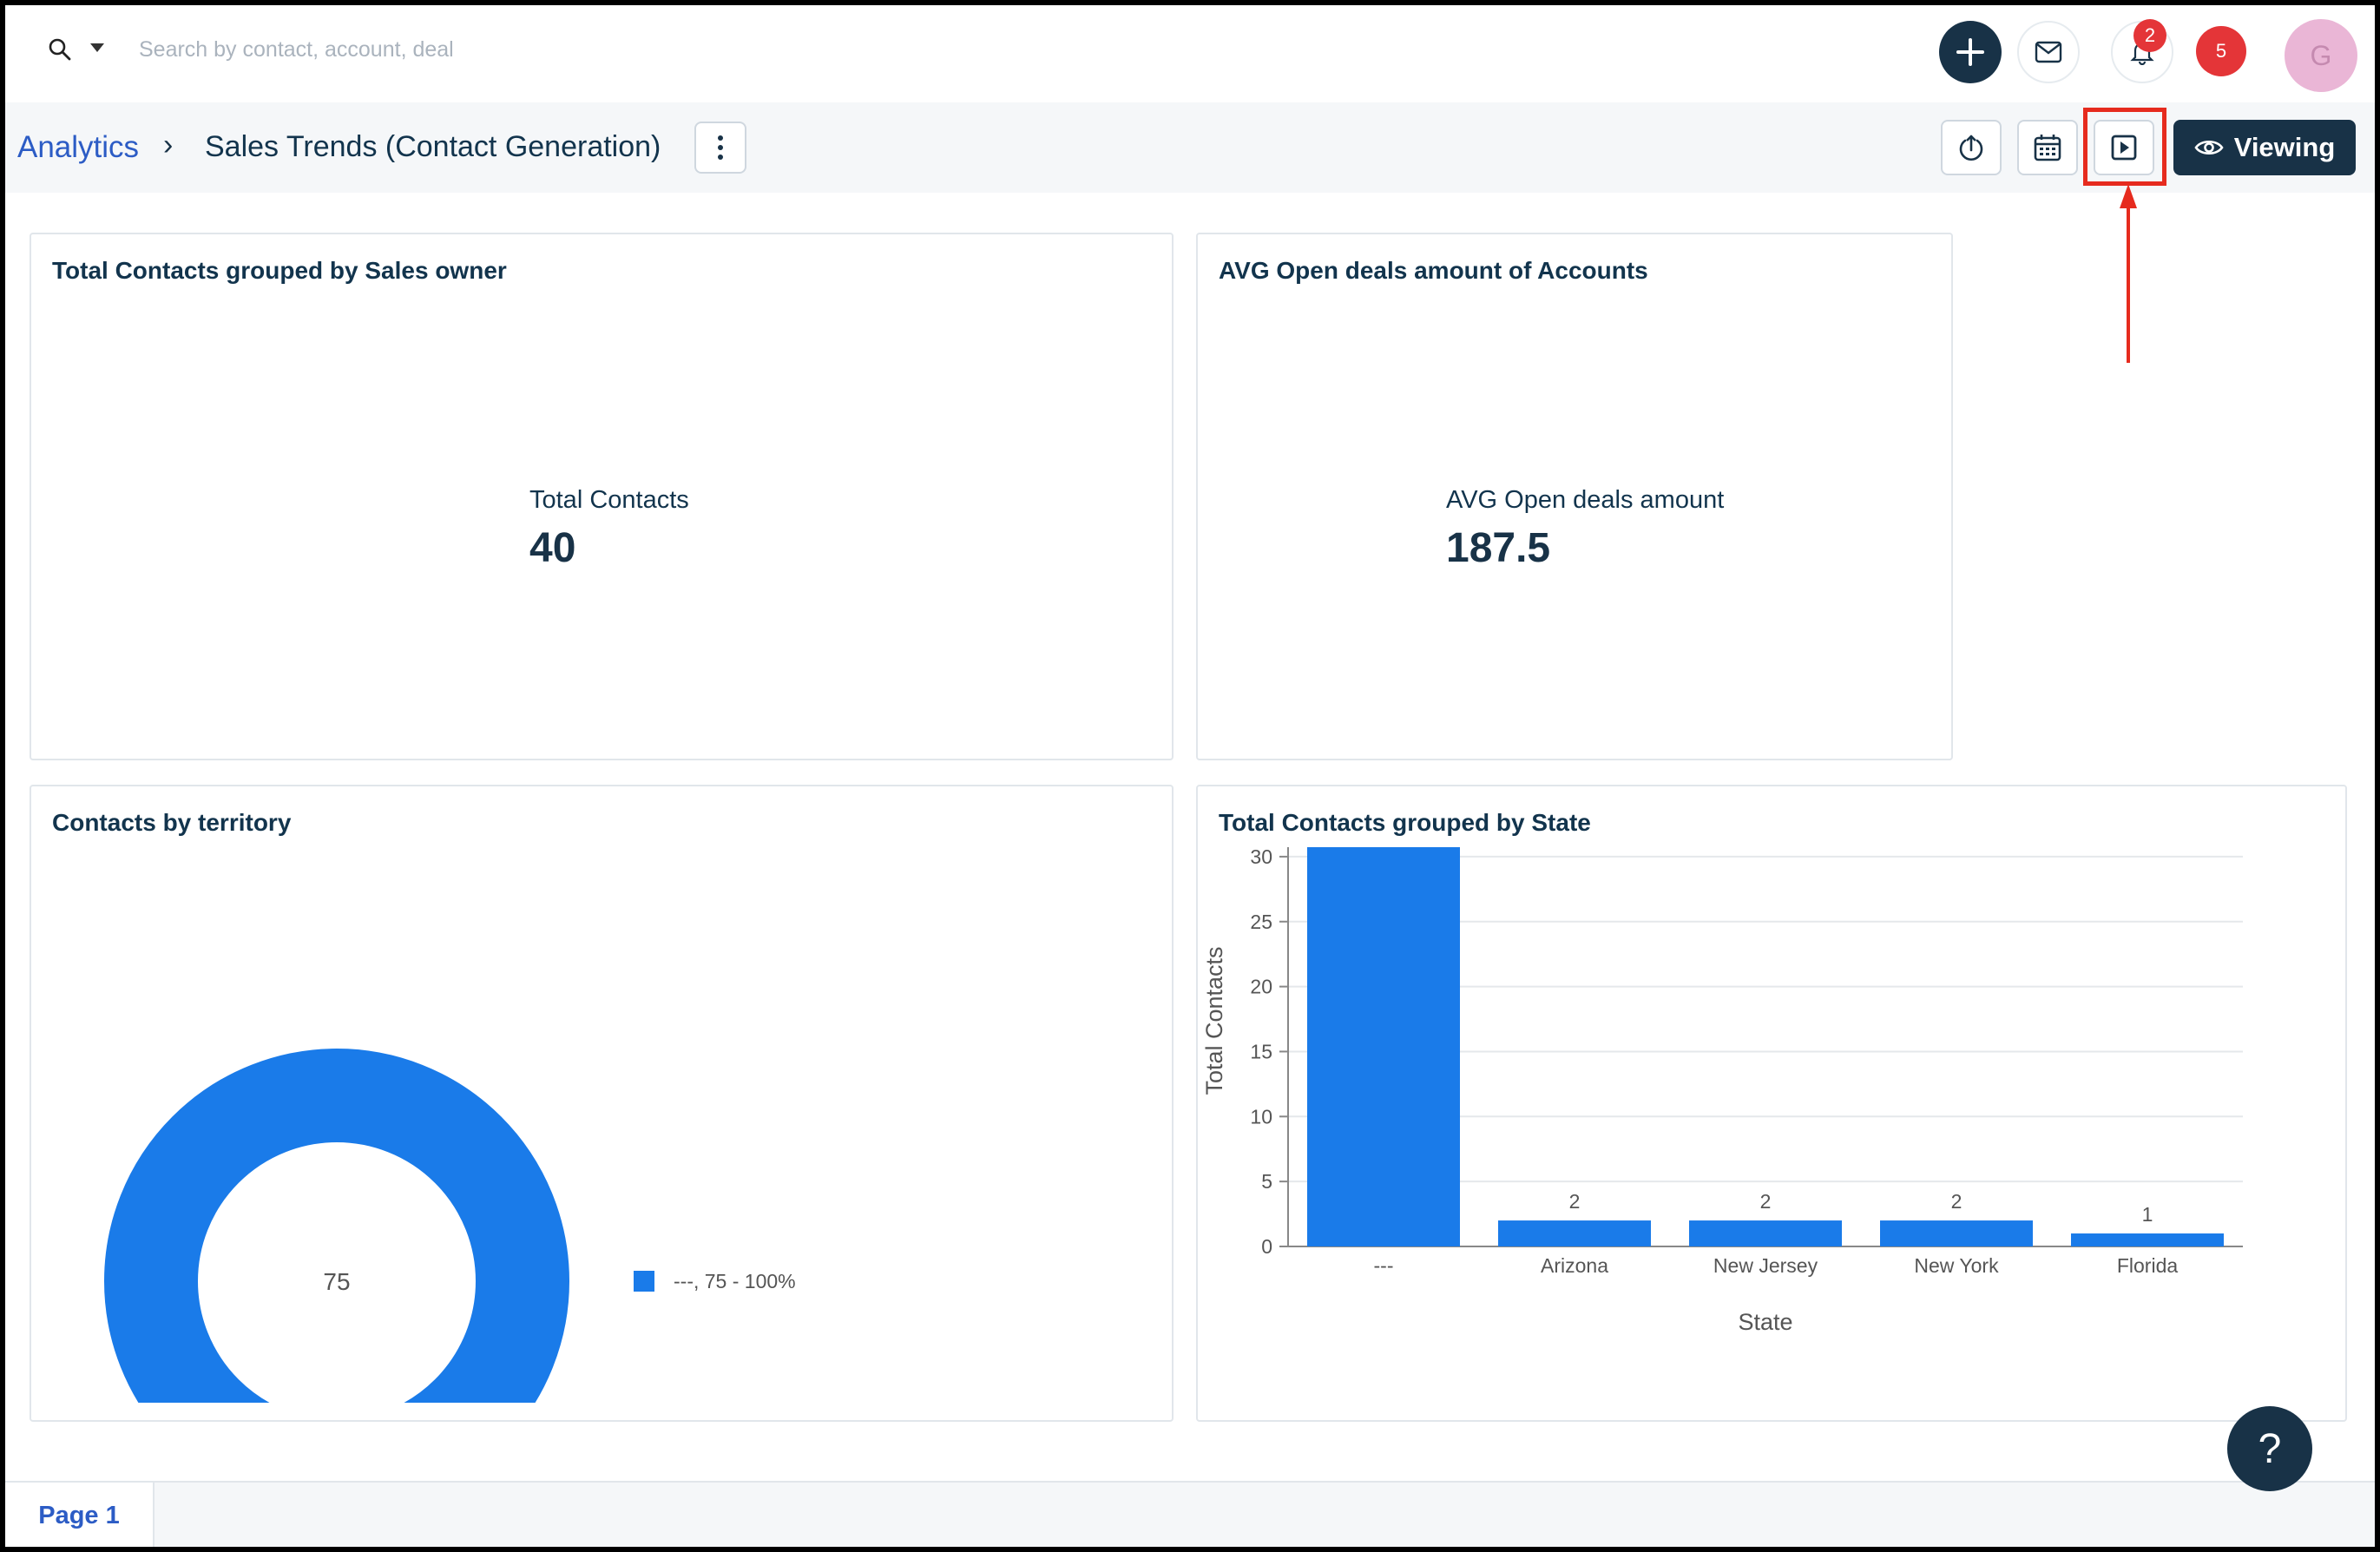 Image resolution: width=2380 pixels, height=1552 pixels. What do you see at coordinates (168, 144) in the screenshot?
I see `breadcrumb-chevron-icon: ›` at bounding box center [168, 144].